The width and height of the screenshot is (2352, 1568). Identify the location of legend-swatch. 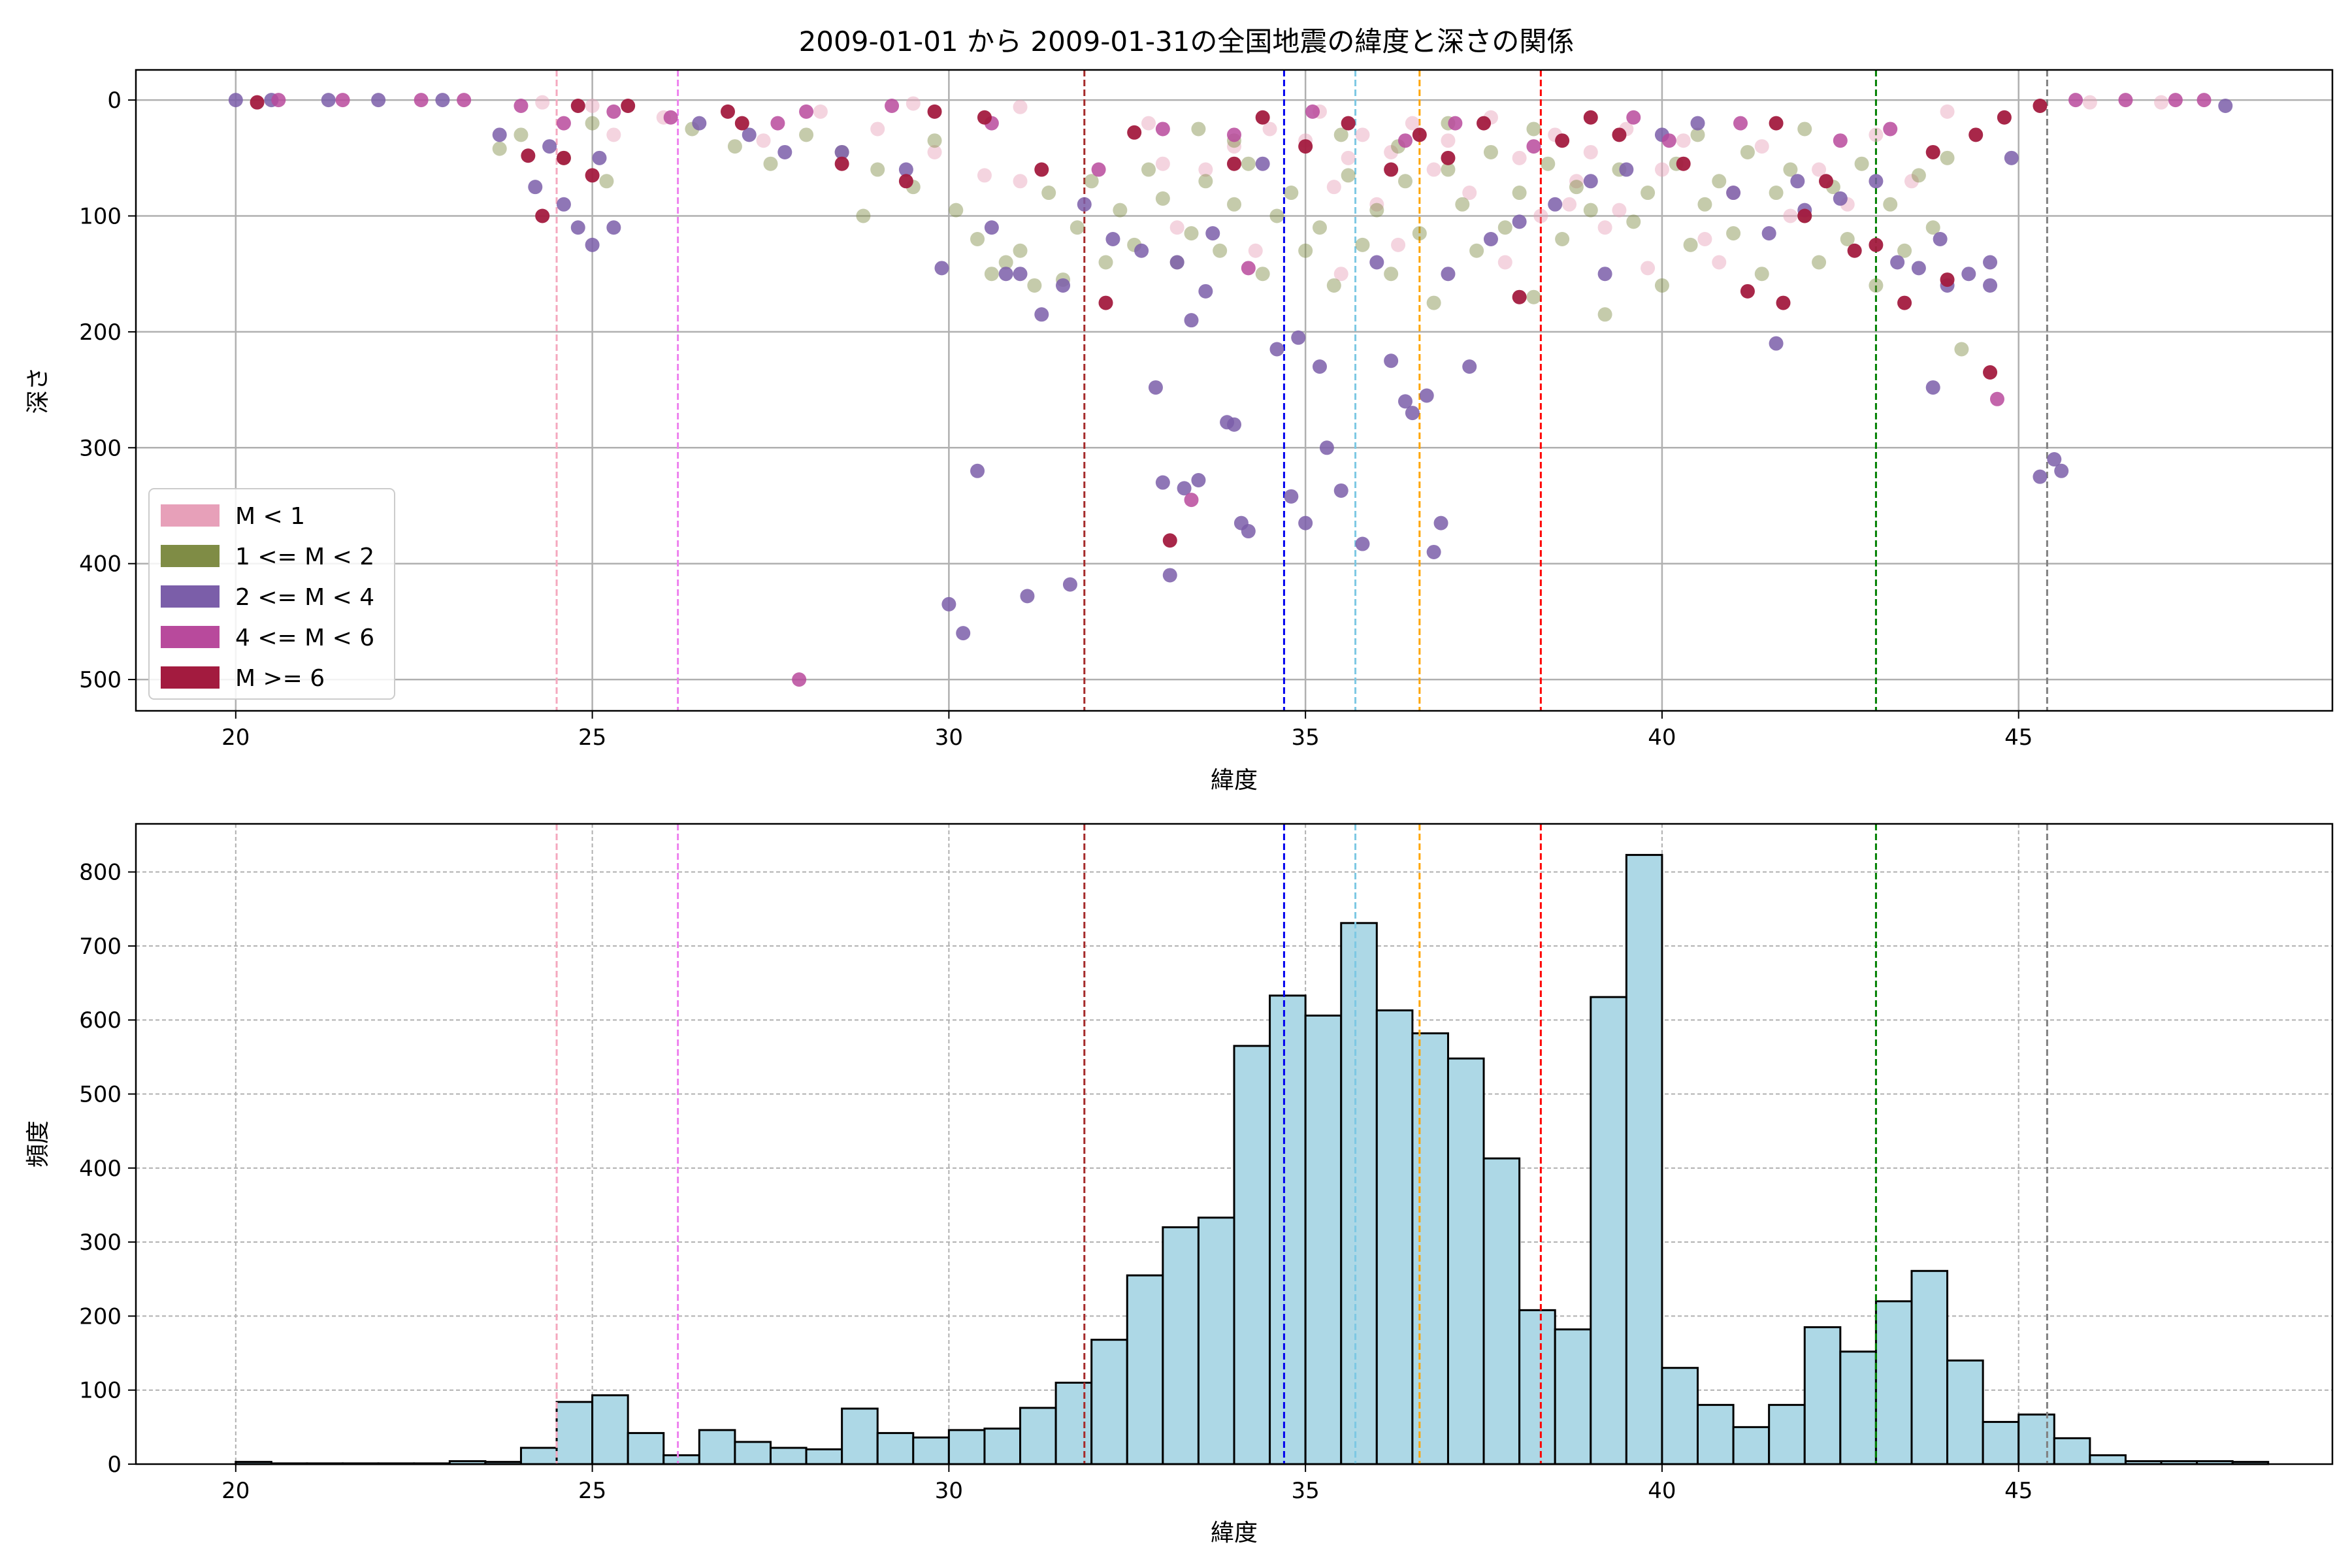
(190, 677).